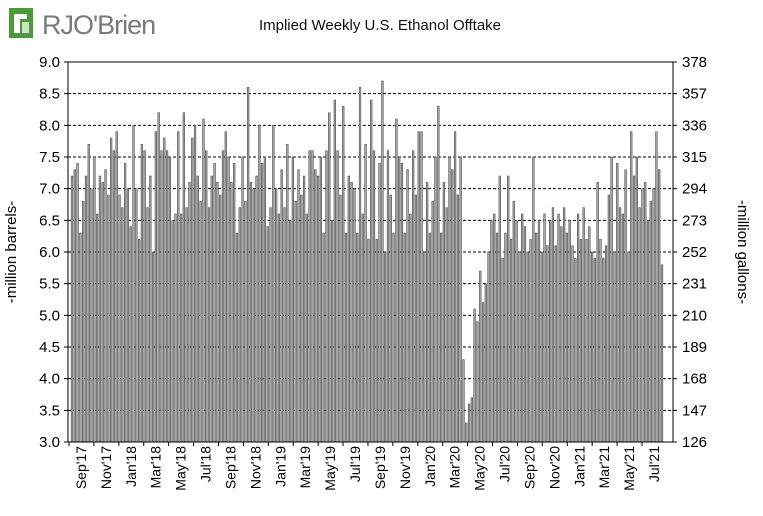 The image size is (763, 516). I want to click on x-tick-label: Jan'20, so click(430, 466).